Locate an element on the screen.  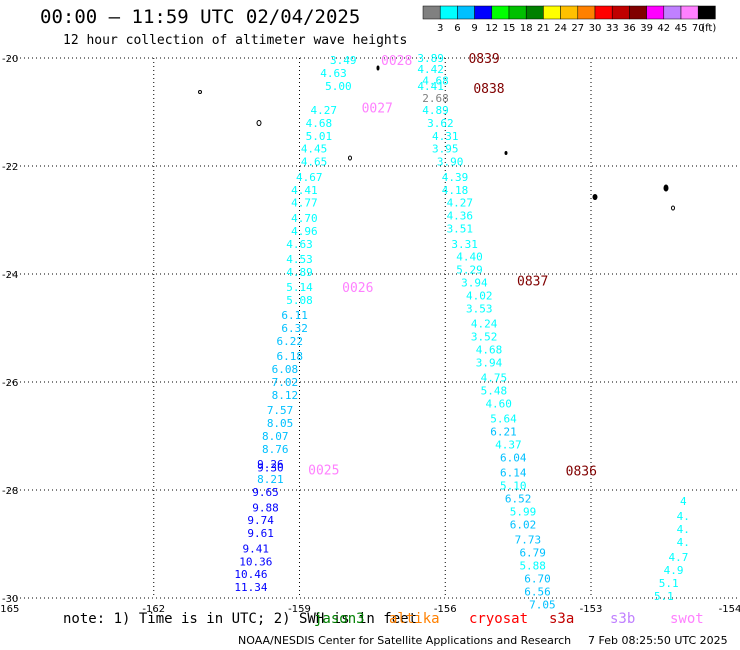
colorbar-tick-label: 36 is located at coordinates (629, 28).